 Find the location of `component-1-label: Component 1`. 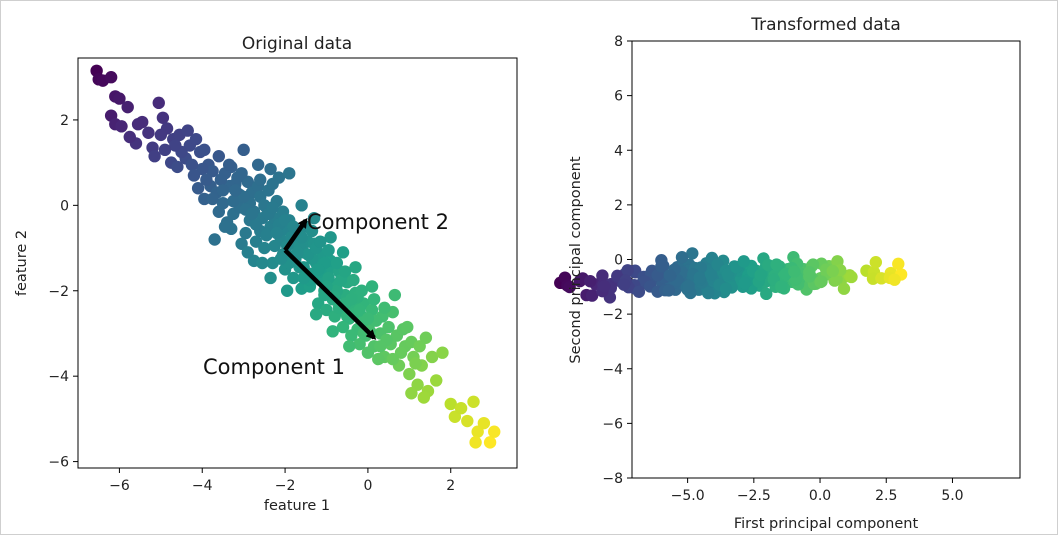

component-1-label: Component 1 is located at coordinates (274, 367).